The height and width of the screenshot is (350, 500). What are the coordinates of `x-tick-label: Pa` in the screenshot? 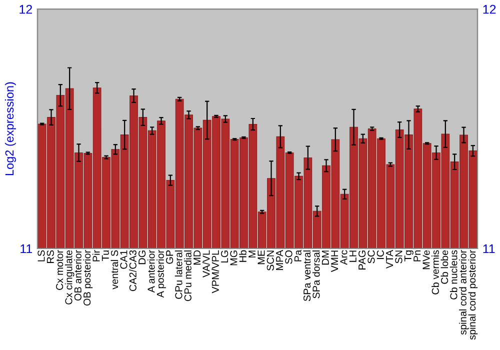 It's located at (298, 256).